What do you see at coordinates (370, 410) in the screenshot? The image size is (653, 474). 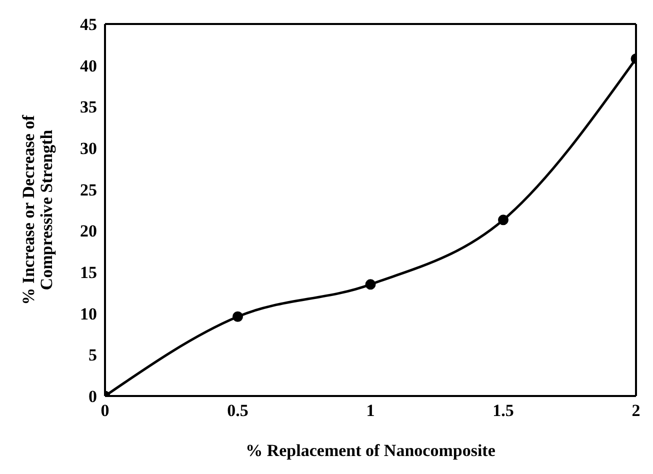 I see `x-tick-label: 1` at bounding box center [370, 410].